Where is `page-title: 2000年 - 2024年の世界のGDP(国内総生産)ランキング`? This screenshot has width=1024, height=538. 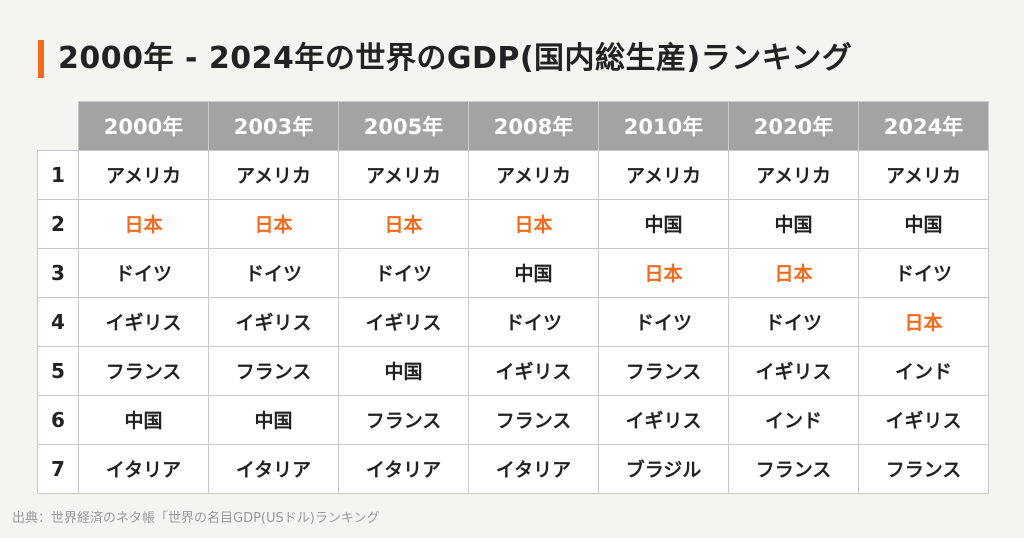
page-title: 2000年 - 2024年の世界のGDP(国内総生産)ランキング is located at coordinates (455, 58).